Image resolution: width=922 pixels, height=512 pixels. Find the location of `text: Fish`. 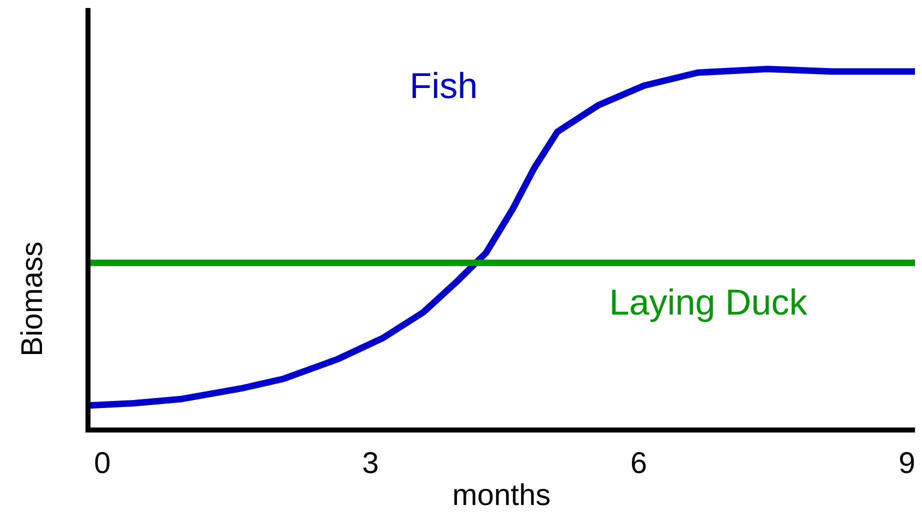

text: Fish is located at coordinates (444, 85).